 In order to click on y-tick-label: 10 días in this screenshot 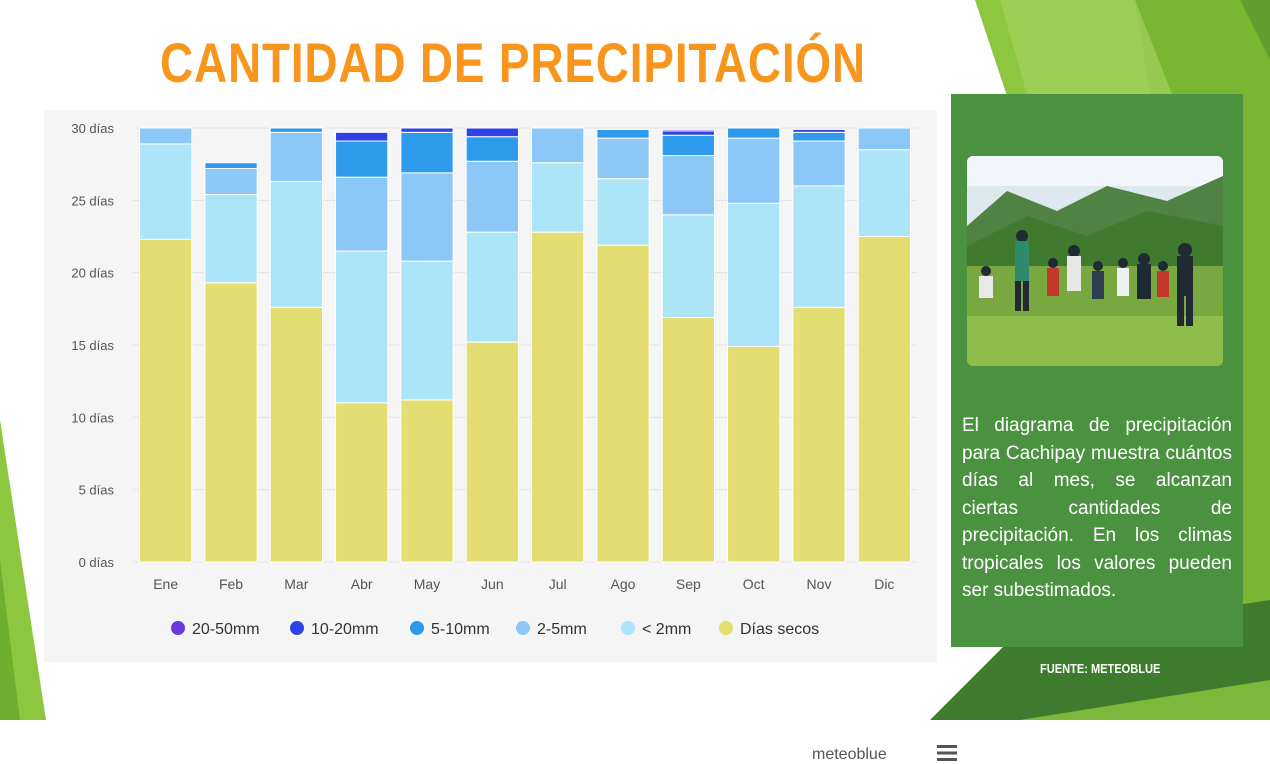, I will do `click(92, 417)`.